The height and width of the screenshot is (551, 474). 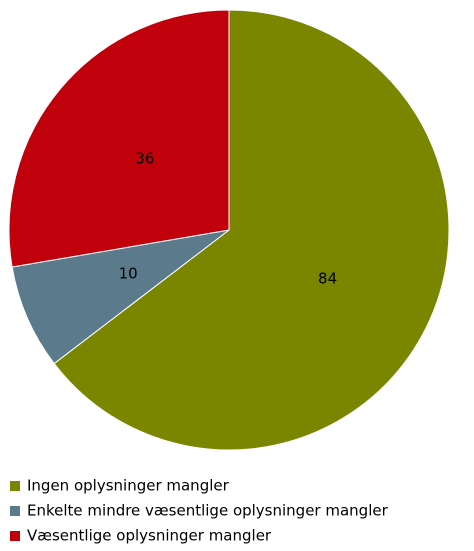 What do you see at coordinates (149, 536) in the screenshot?
I see `legend-label: Væsentlige oplysninger mangler` at bounding box center [149, 536].